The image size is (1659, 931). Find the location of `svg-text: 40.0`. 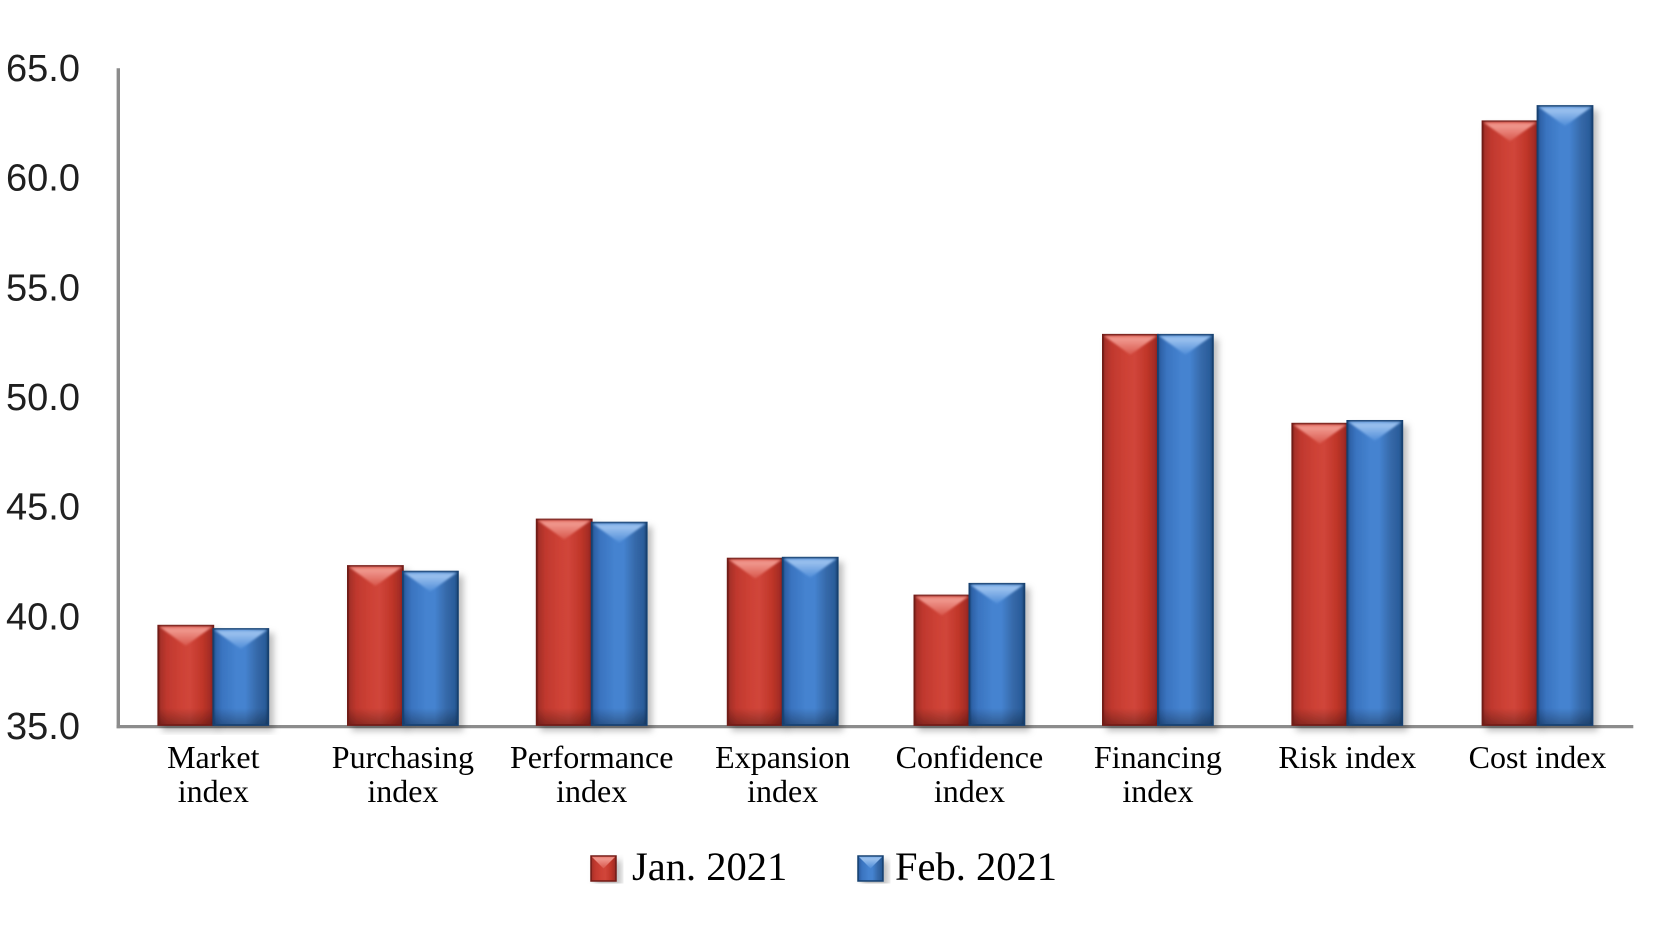

svg-text: 40.0 is located at coordinates (43, 617).